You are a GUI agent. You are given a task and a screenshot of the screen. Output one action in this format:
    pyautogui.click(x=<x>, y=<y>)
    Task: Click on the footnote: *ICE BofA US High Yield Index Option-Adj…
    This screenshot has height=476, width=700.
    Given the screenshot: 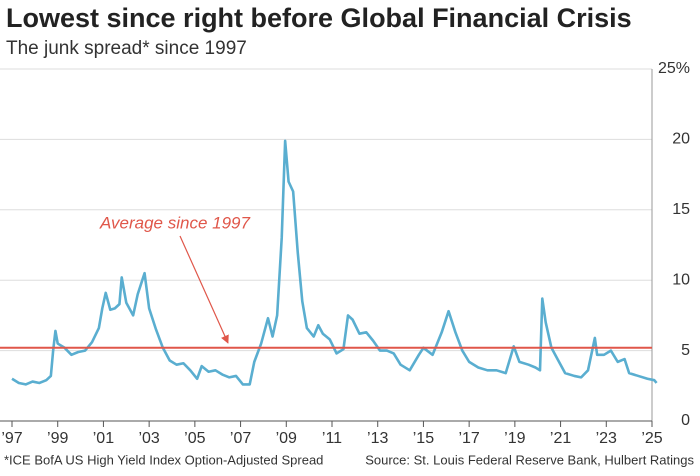 What is the action you would take?
    pyautogui.click(x=163, y=459)
    